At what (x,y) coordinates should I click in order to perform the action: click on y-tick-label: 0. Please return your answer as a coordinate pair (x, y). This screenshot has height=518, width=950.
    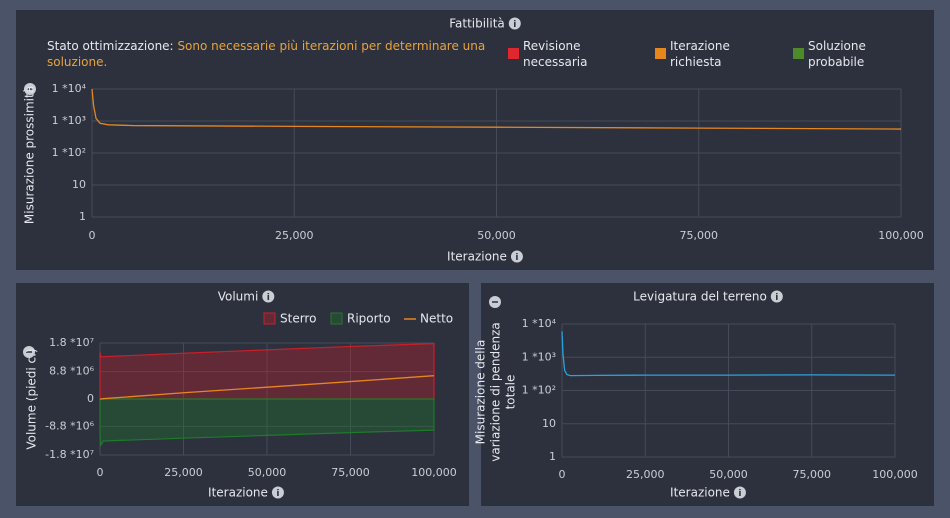
    Looking at the image, I should click on (90, 398).